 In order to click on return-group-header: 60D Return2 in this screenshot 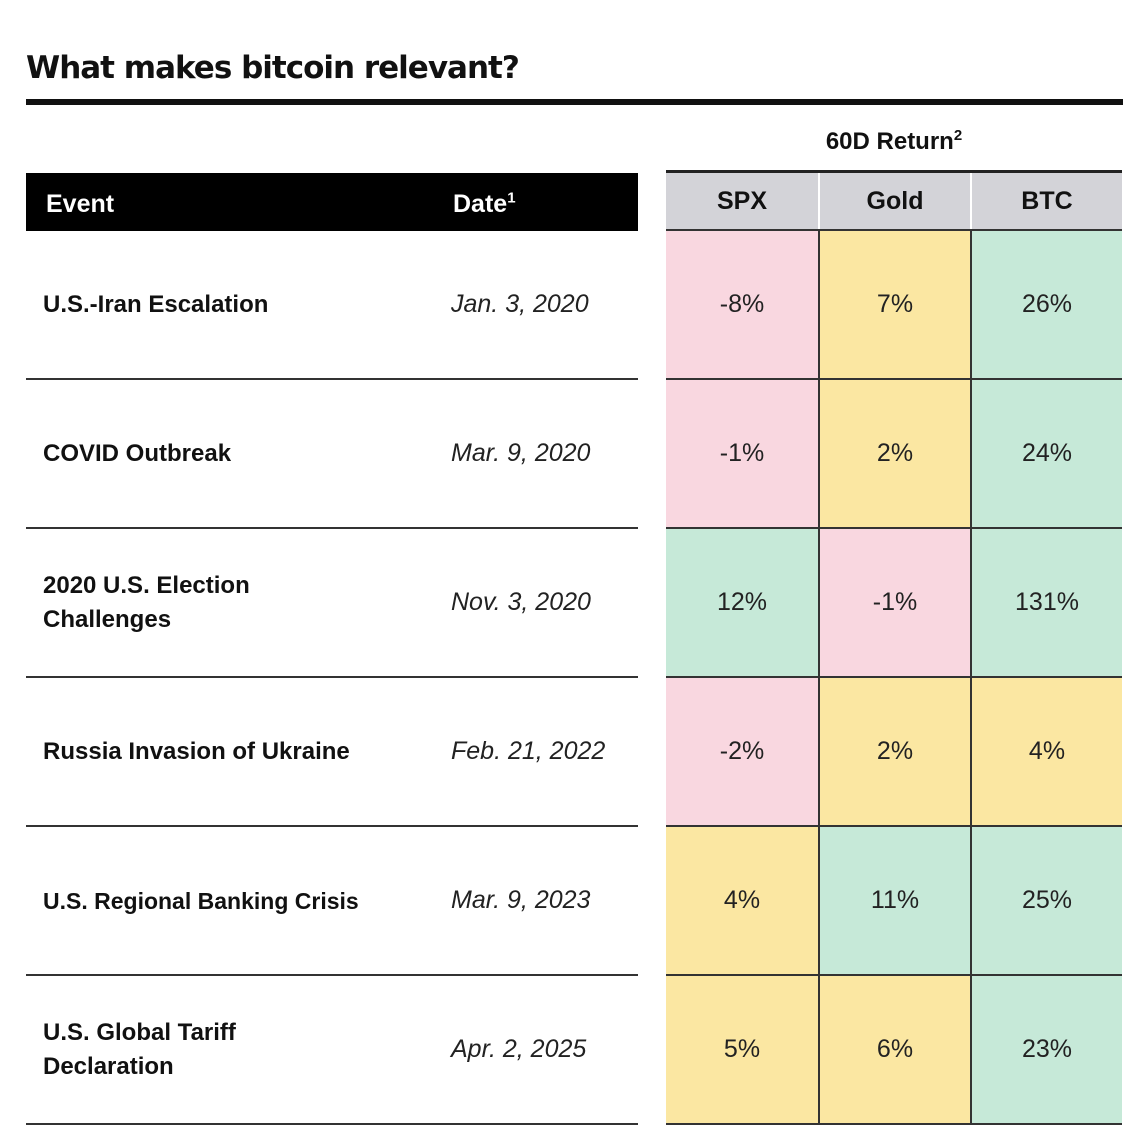, I will do `click(894, 142)`.